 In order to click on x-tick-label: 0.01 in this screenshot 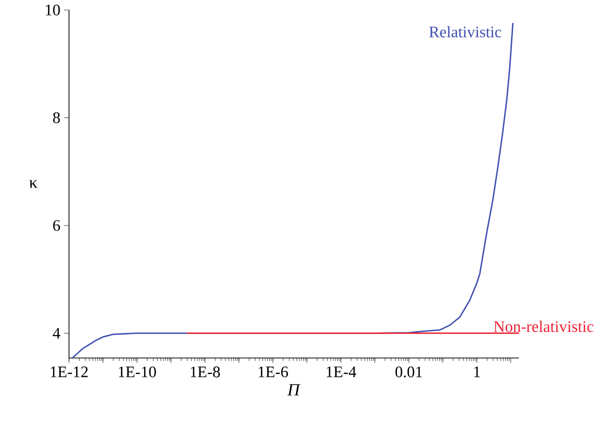, I will do `click(408, 372)`.